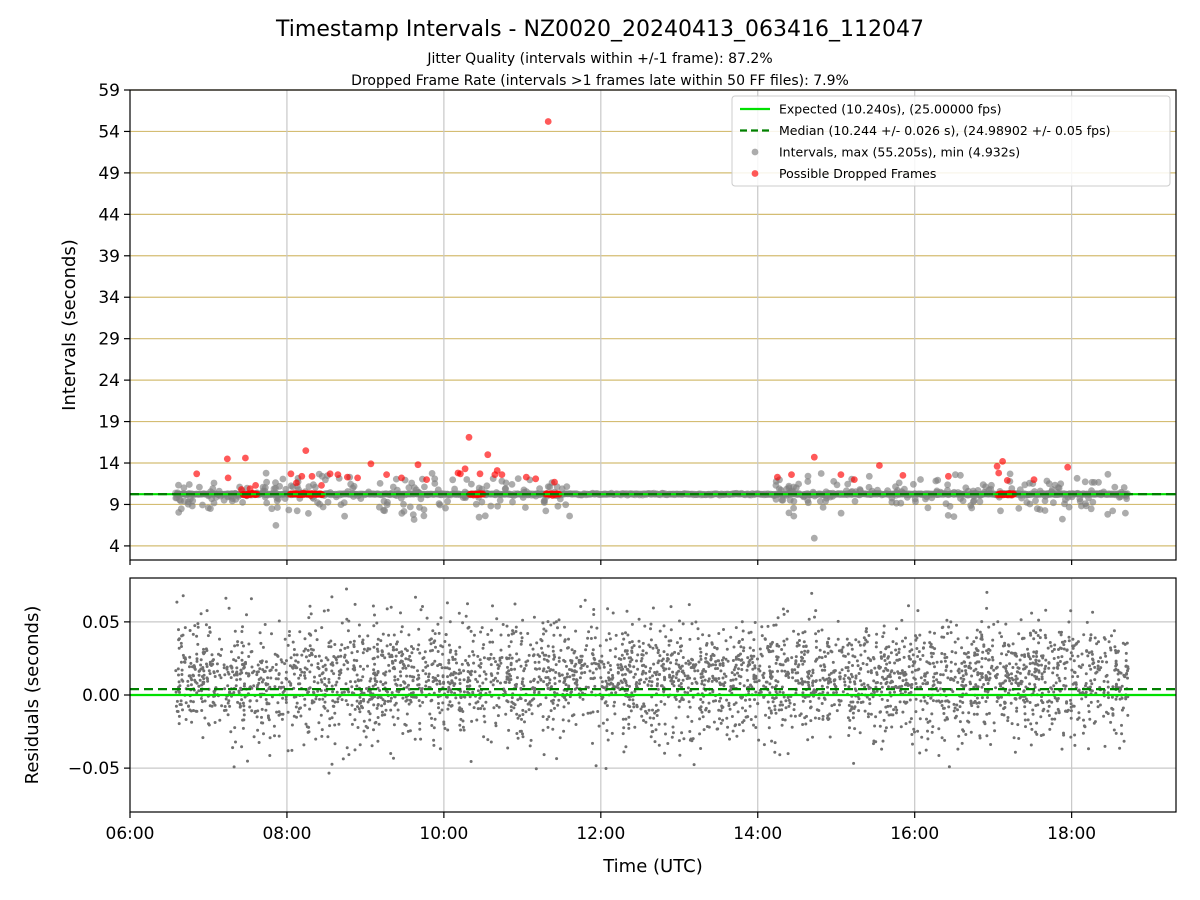 This screenshot has height=900, width=1200. I want to click on dropped-frame-point, so click(879, 465).